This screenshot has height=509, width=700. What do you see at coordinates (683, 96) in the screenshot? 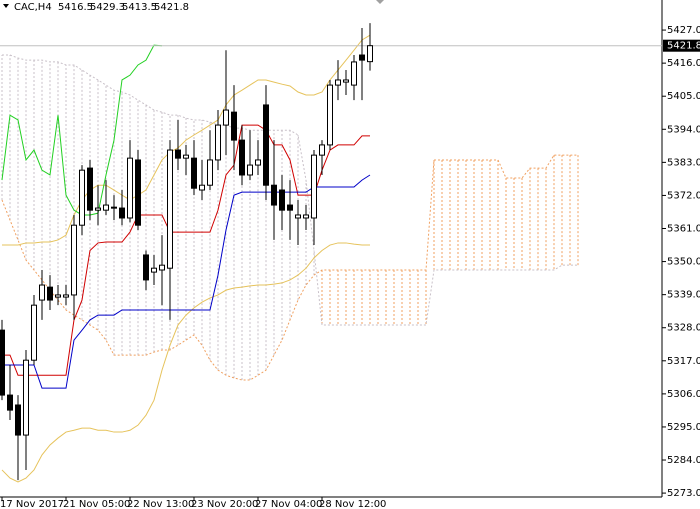
I see `y-tick-label: 5405.0` at bounding box center [683, 96].